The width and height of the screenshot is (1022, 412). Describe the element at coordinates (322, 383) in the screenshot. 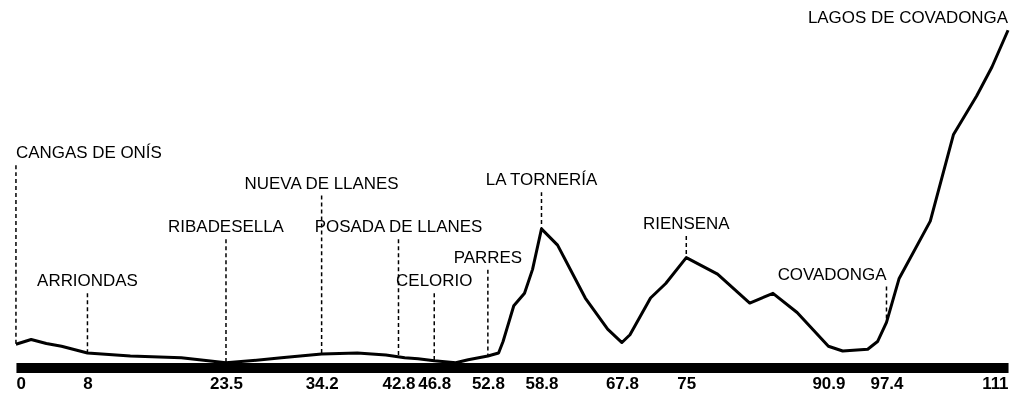

I see `x-tick-label: 34.2` at that location.